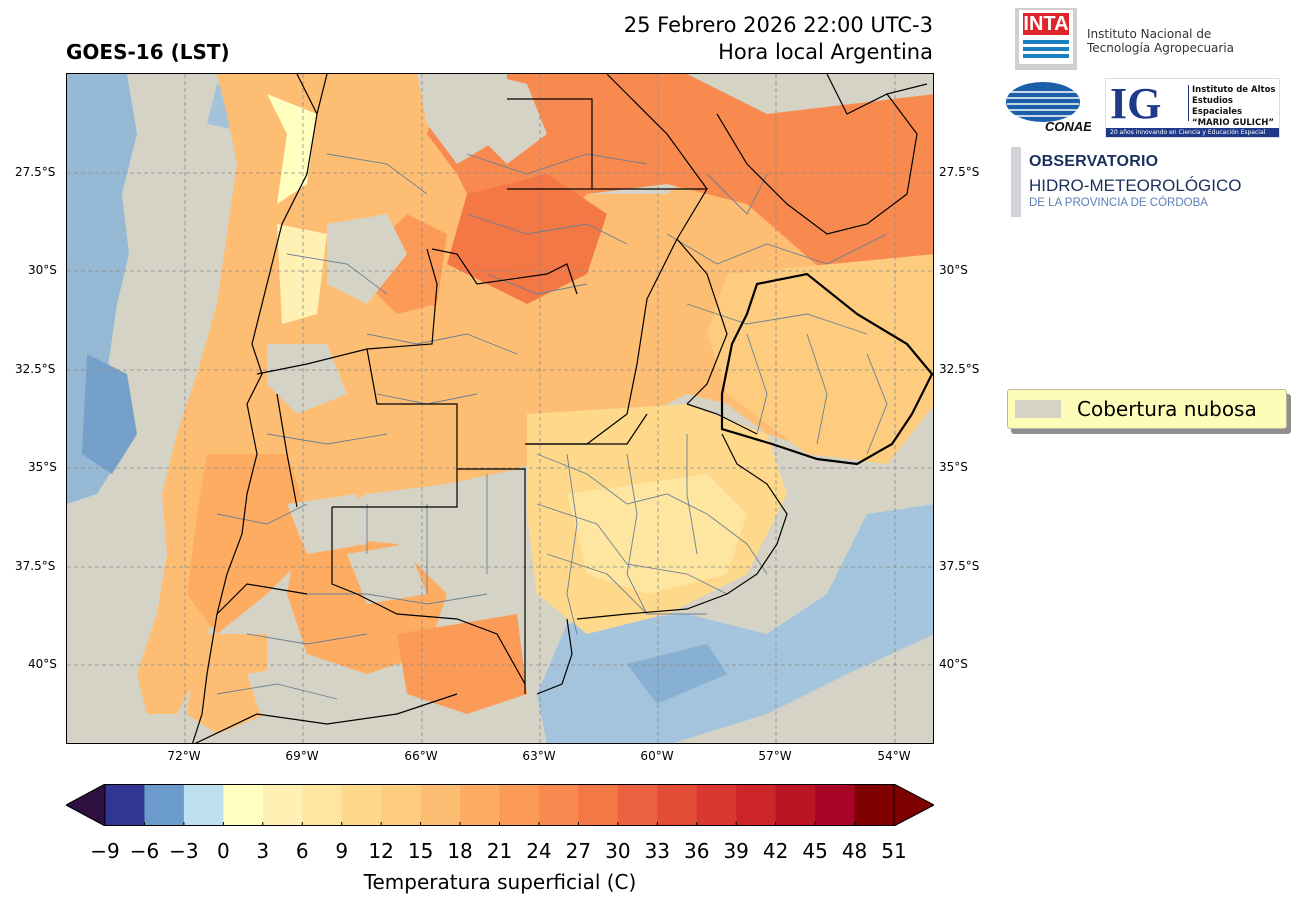 The image size is (1301, 911). I want to click on lon-label: 72°W, so click(184, 756).